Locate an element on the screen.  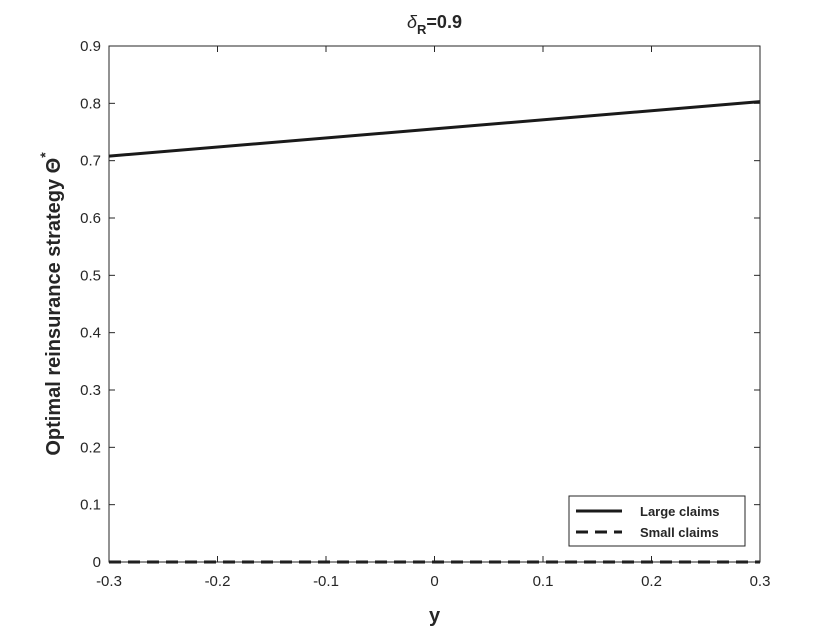
y-tick-label: 0.9 is located at coordinates (90, 46).